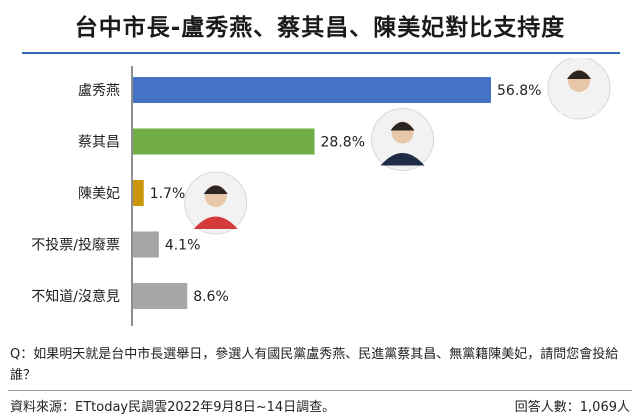 The width and height of the screenshot is (640, 418). What do you see at coordinates (99, 194) in the screenshot?
I see `category-label: 陳美妃` at bounding box center [99, 194].